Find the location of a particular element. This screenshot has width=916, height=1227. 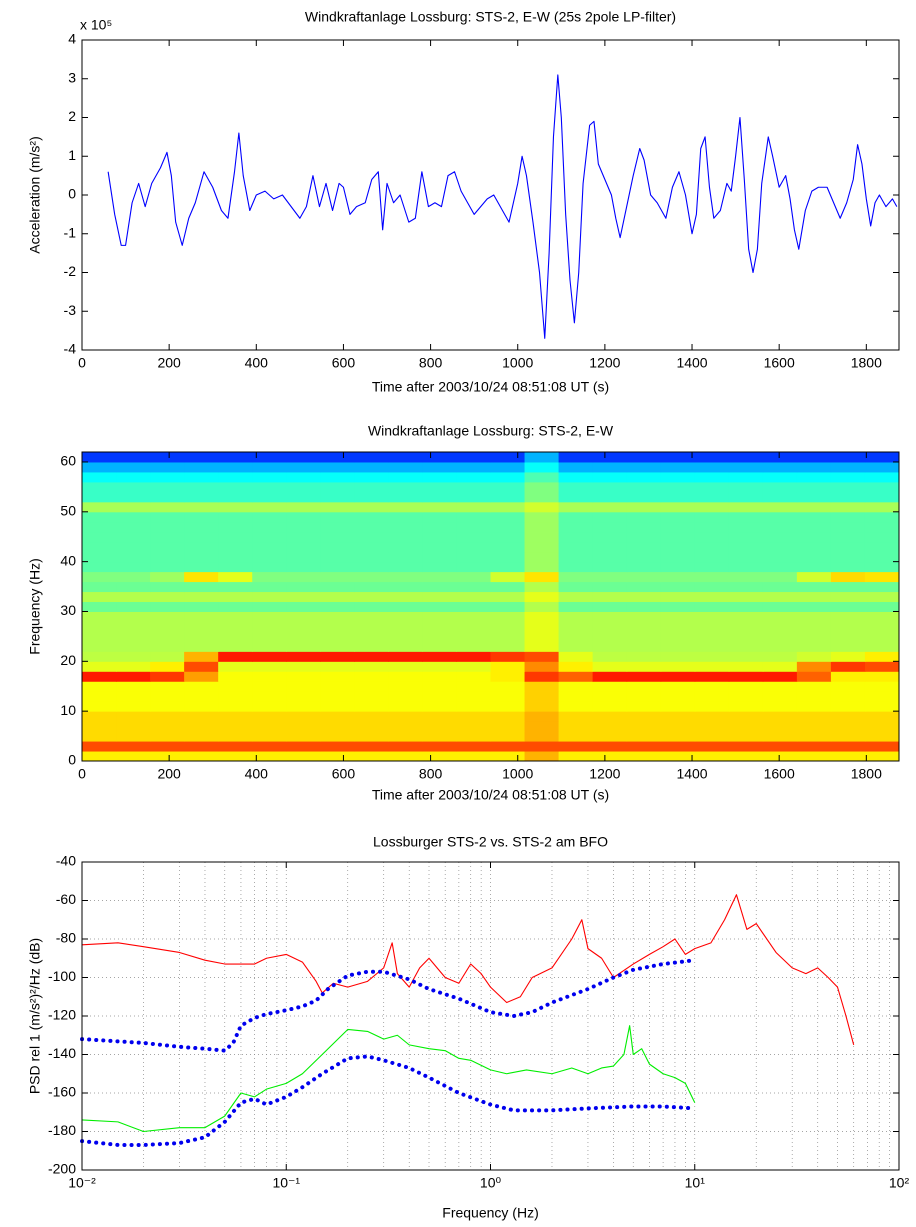

x-tick-label: 1800 is located at coordinates (866, 774).